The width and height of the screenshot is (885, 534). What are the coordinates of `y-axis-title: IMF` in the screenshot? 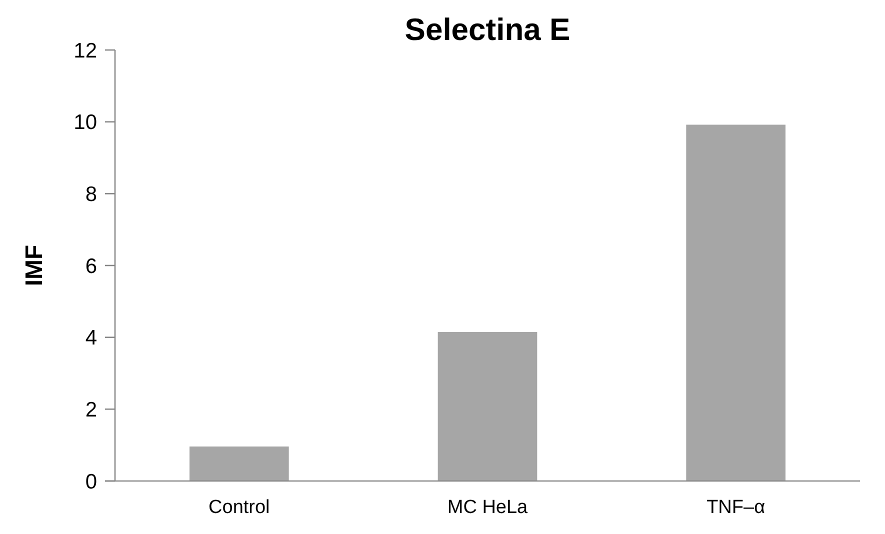 It's located at (34, 265).